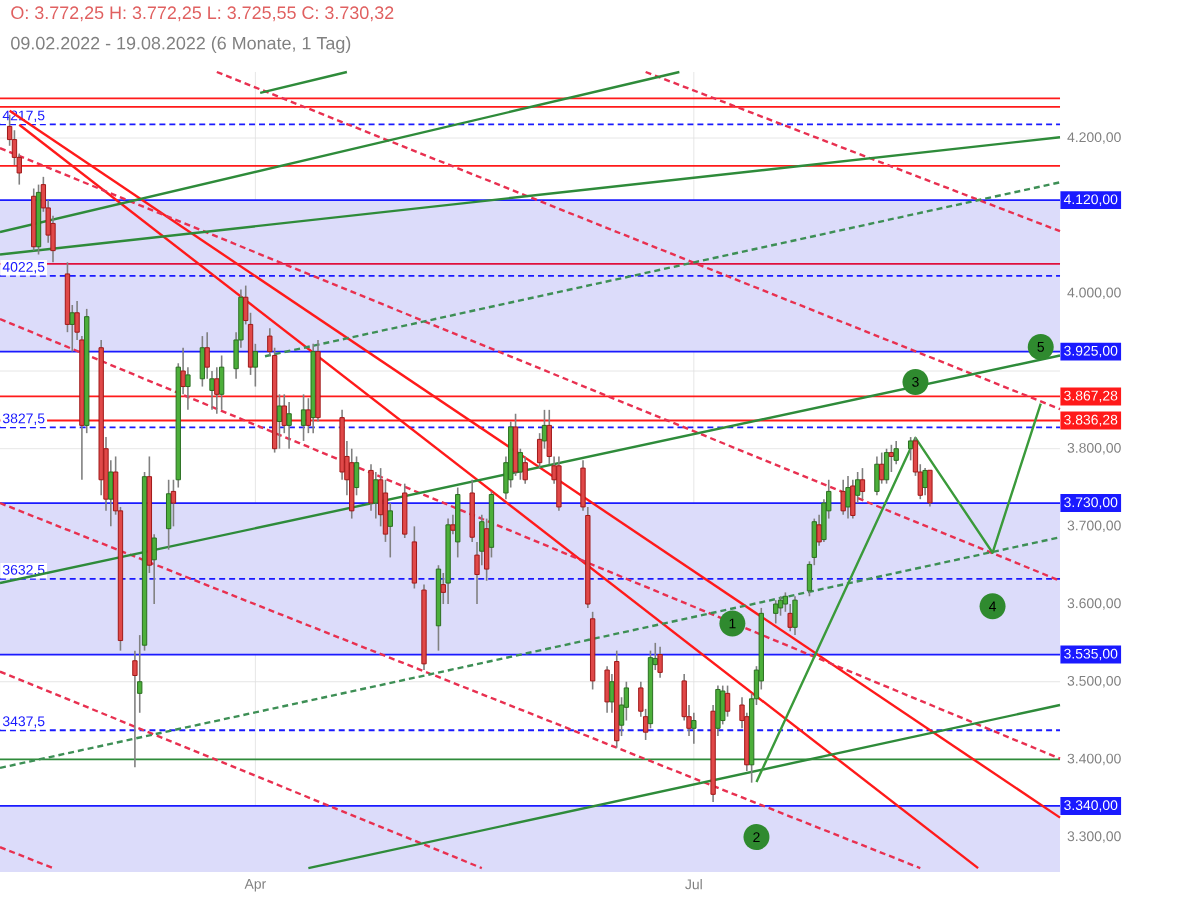 This screenshot has width=1190, height=900. I want to click on chart-subtitle: 09.02.2022 - 19.08.2022 (6 Monate, 1 Tag), so click(181, 45).